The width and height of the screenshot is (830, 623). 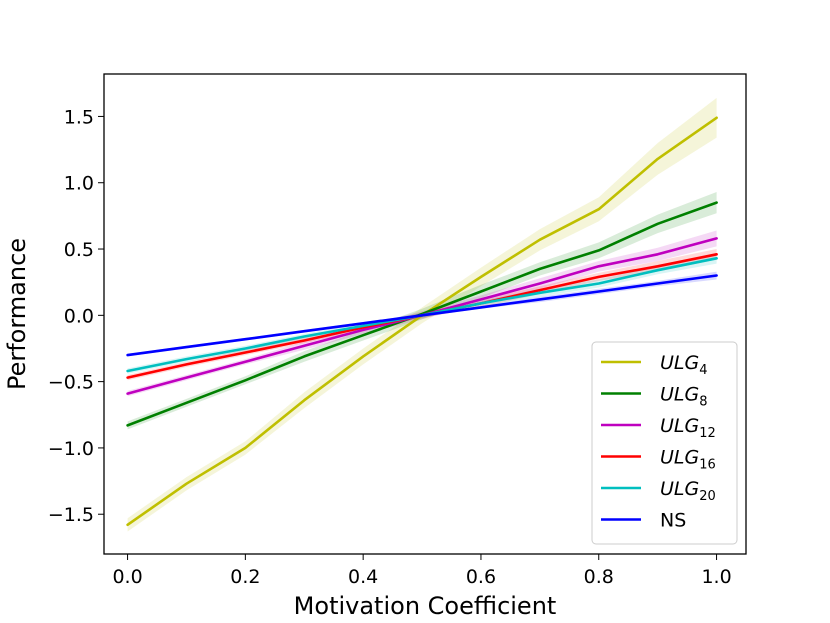 What do you see at coordinates (17, 314) in the screenshot?
I see `y-axis-title: Performance` at bounding box center [17, 314].